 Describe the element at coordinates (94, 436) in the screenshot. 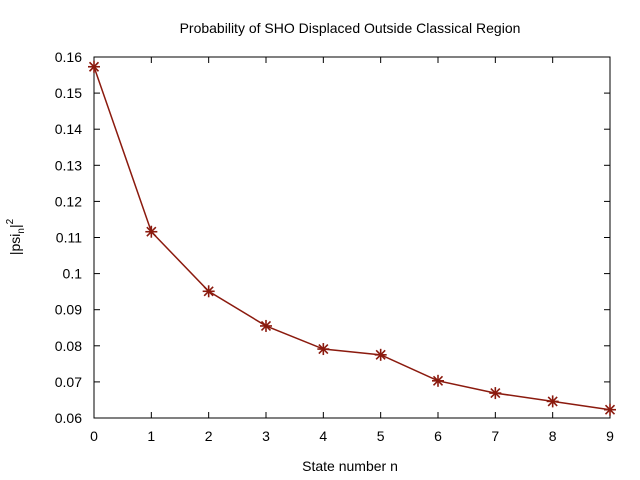

I see `x-tick-label: 0` at that location.